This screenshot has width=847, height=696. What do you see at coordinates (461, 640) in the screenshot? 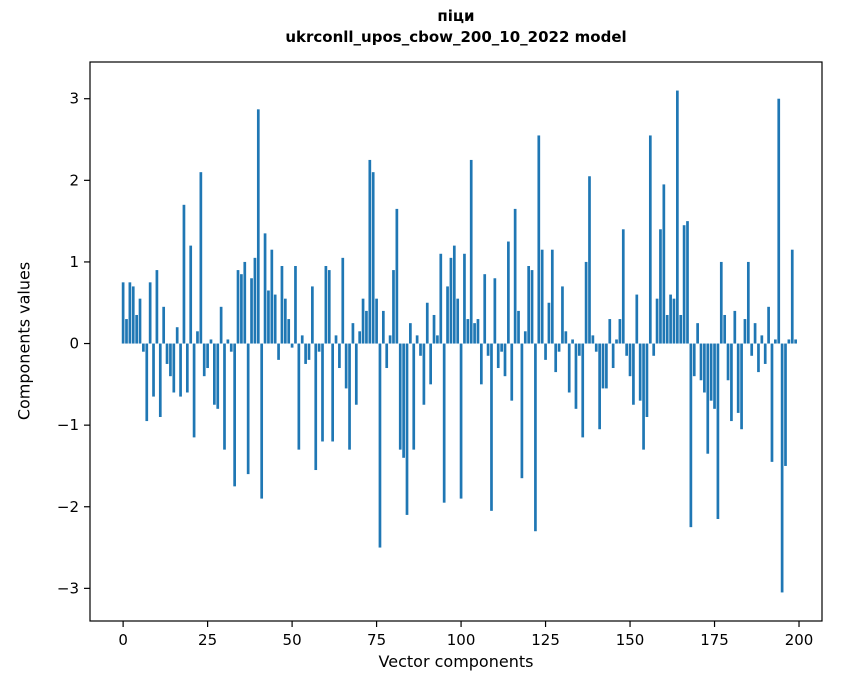
I see `x-tick-label: 100` at bounding box center [461, 640].